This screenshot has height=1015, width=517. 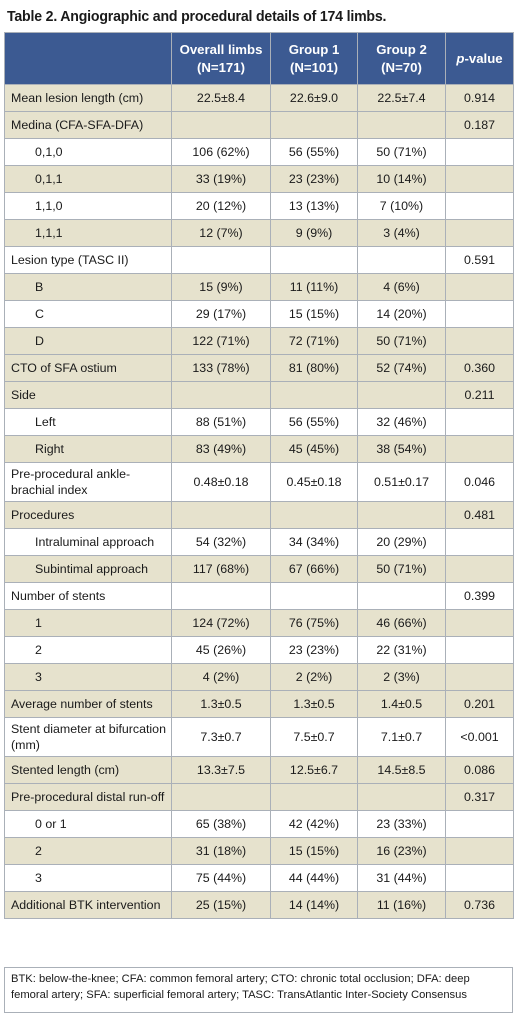 What do you see at coordinates (88, 125) in the screenshot?
I see `row-label: Medina (CFA-SFA-DFA)` at bounding box center [88, 125].